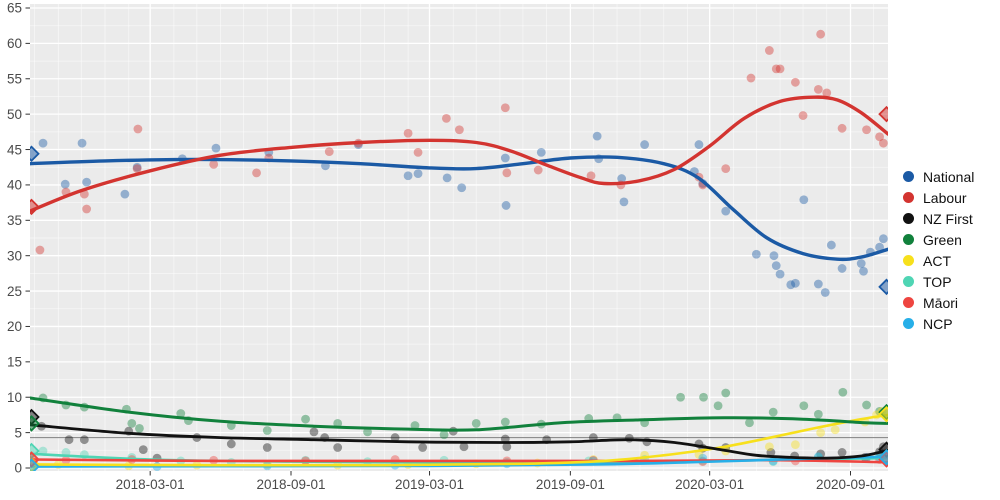 Image resolution: width=1000 pixels, height=500 pixels. What do you see at coordinates (938, 176) in the screenshot?
I see `legend-item-national: National` at bounding box center [938, 176].